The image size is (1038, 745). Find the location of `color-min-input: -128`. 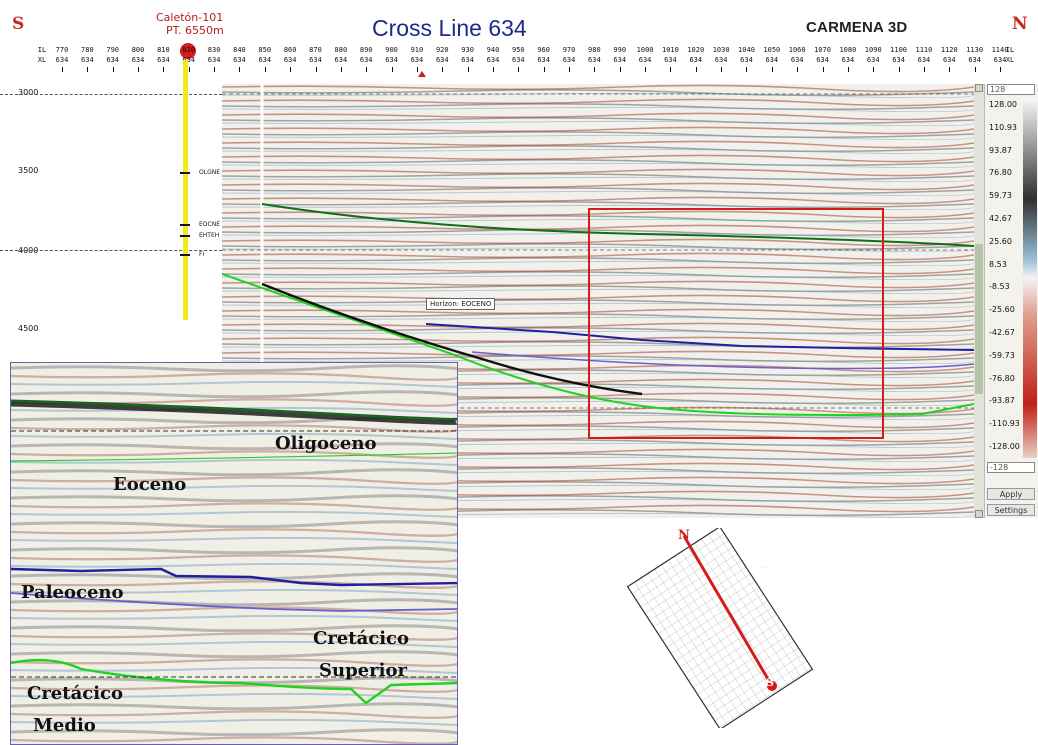

color-min-input: -128 is located at coordinates (1011, 467).